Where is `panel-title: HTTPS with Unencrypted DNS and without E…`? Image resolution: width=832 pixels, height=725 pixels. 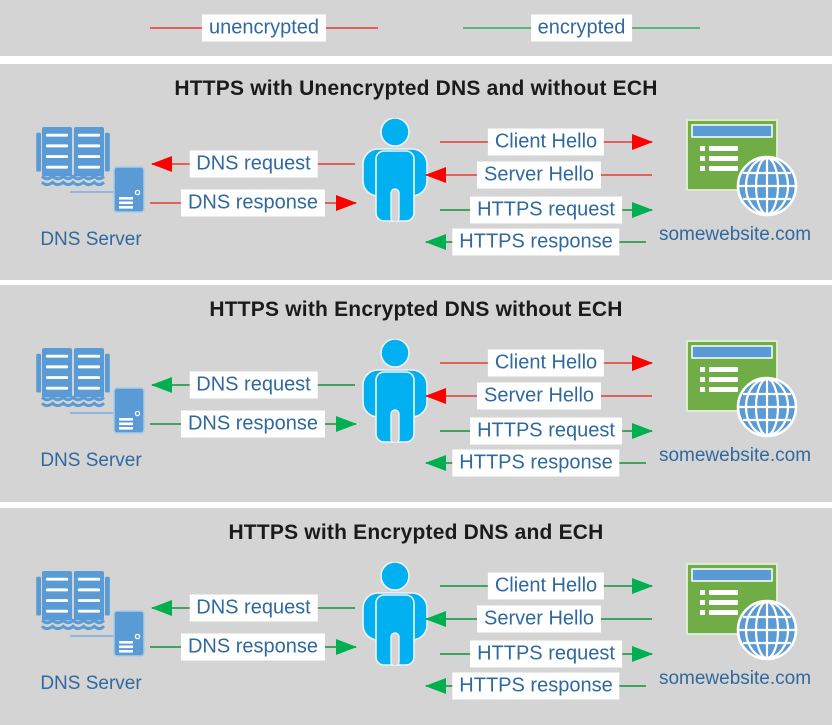
panel-title: HTTPS with Unencrypted DNS and without E… is located at coordinates (416, 88).